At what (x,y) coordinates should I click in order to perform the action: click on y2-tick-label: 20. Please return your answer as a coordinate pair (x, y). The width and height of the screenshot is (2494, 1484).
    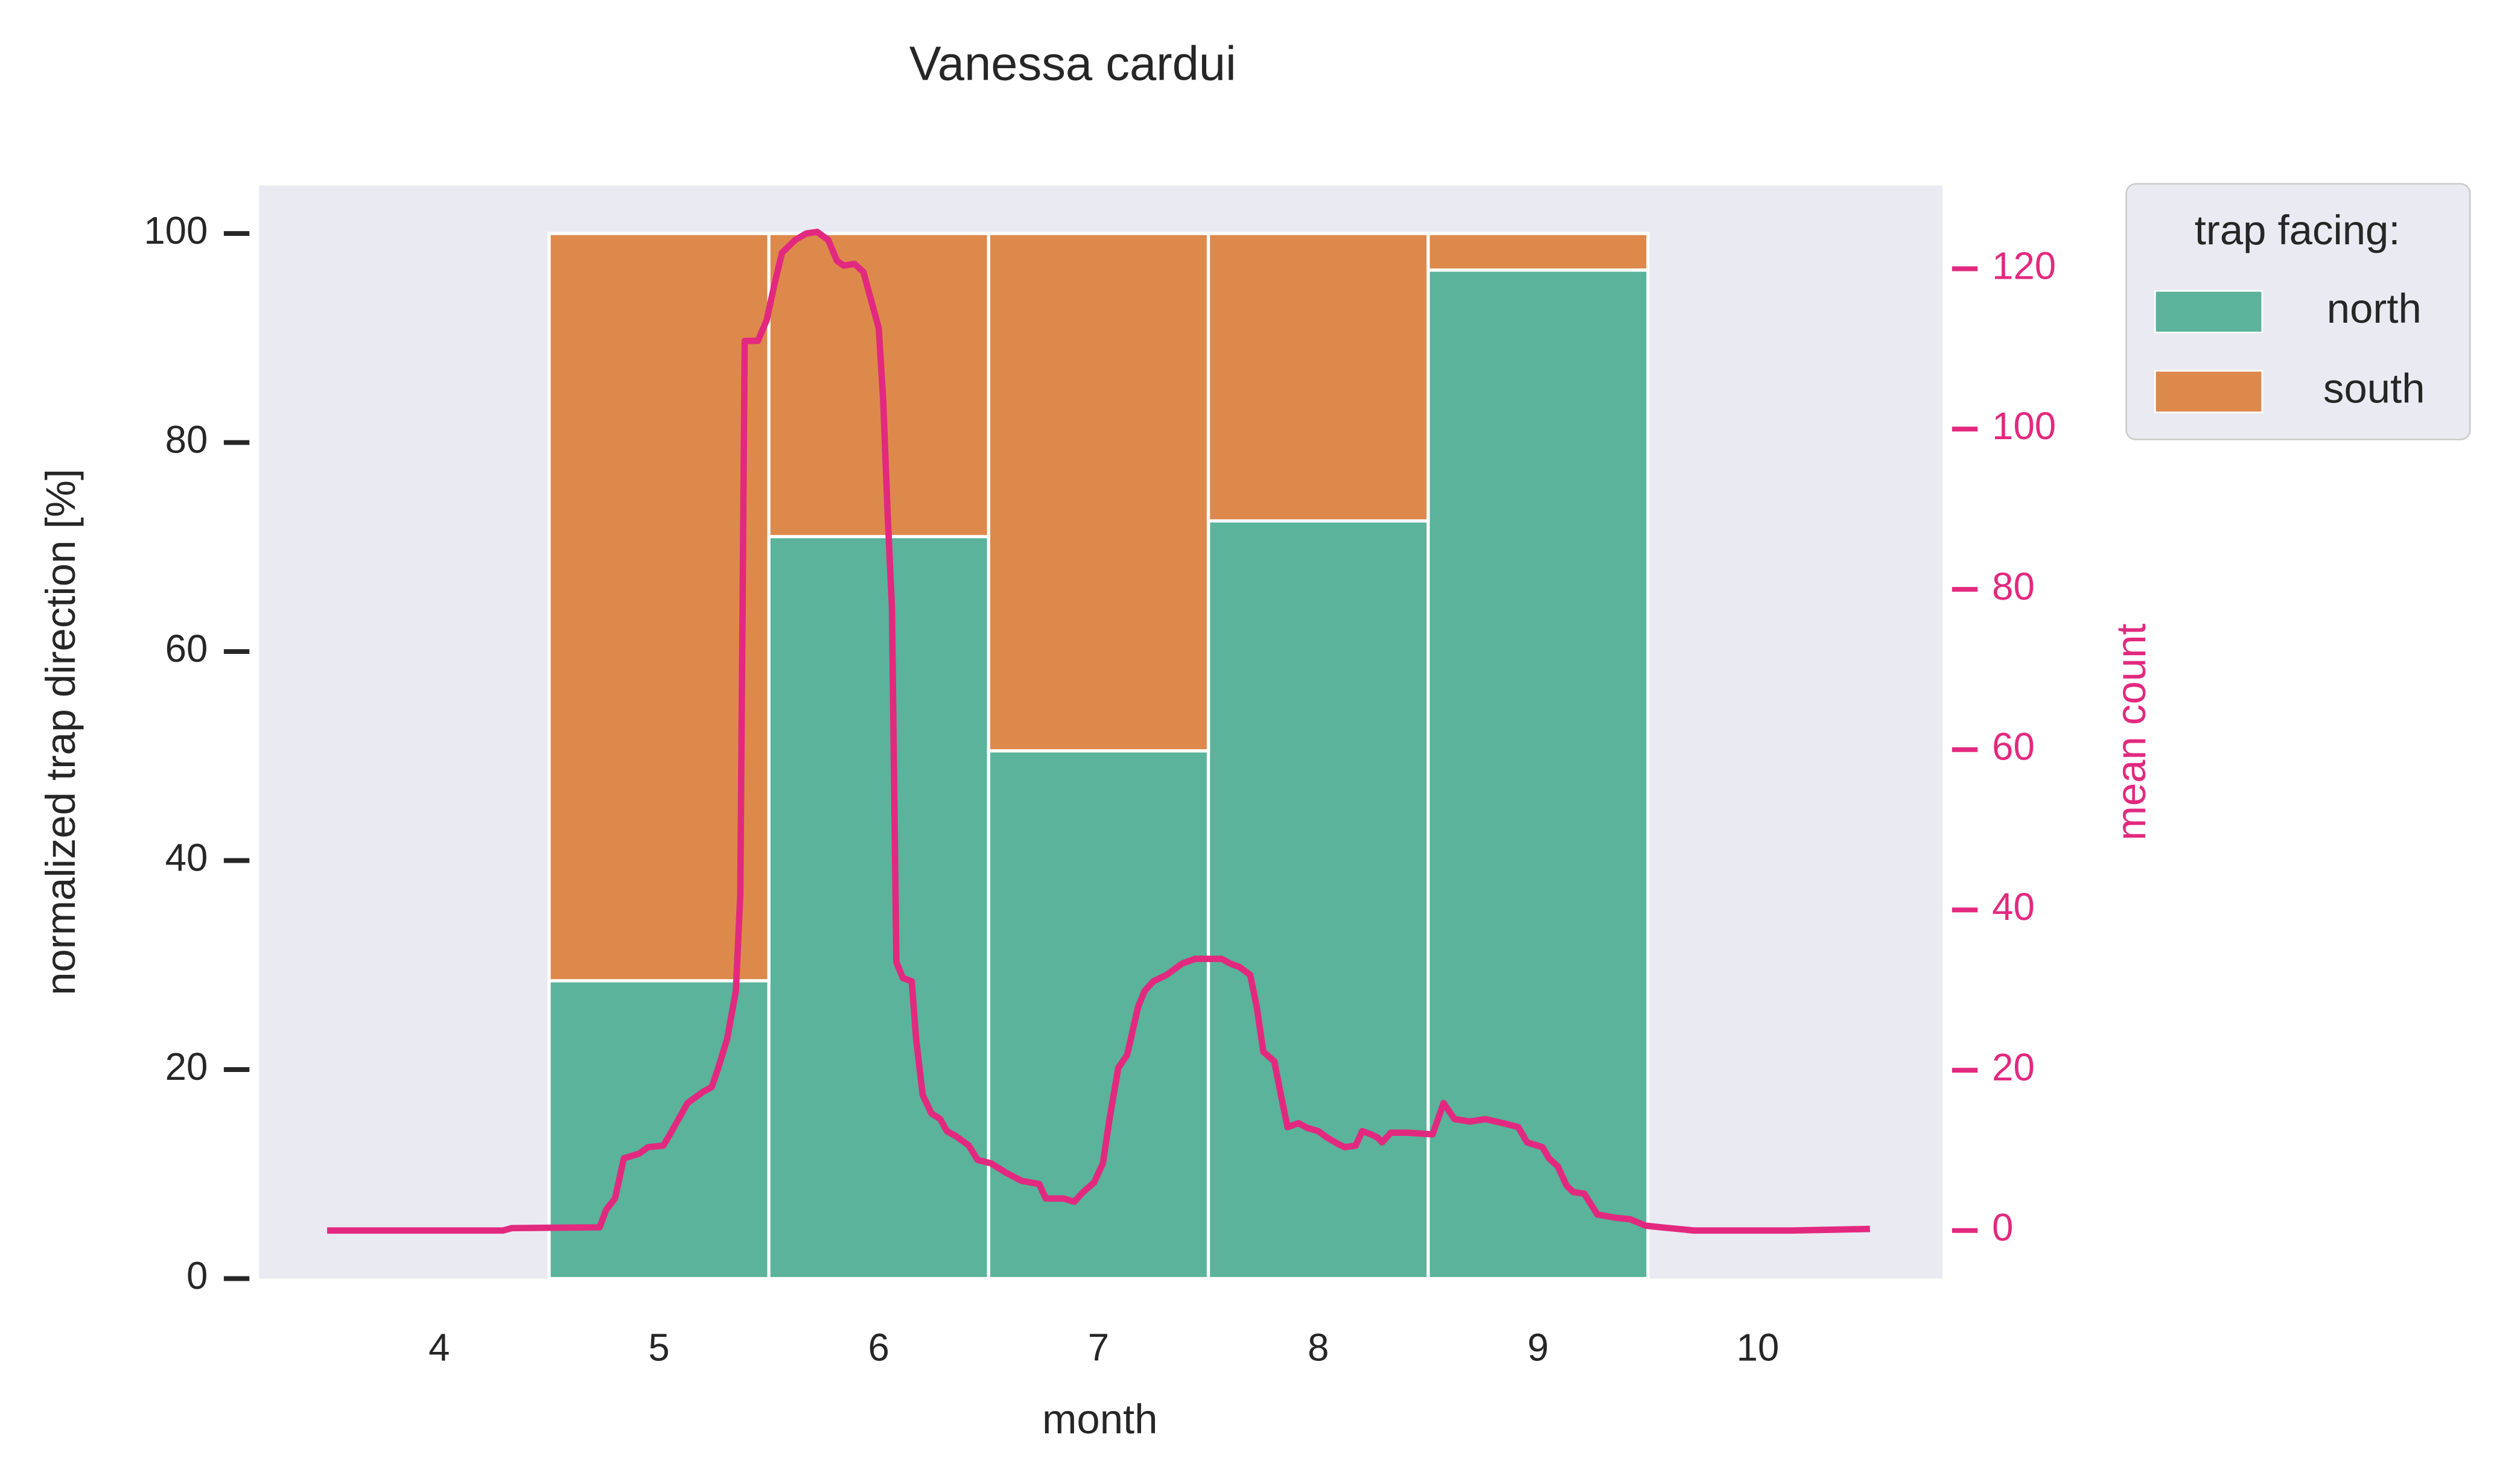
    Looking at the image, I should click on (2013, 1067).